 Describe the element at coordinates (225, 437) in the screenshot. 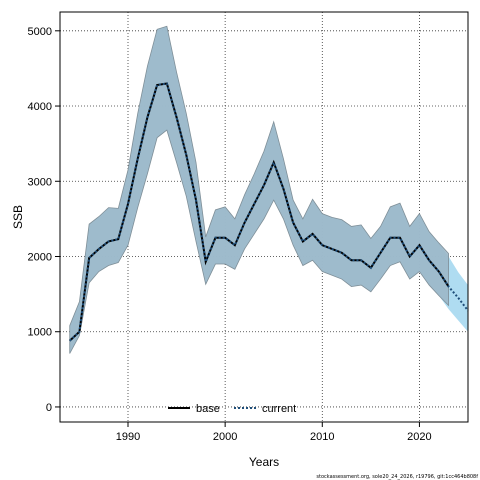

I see `x-tick-label: 2000` at that location.